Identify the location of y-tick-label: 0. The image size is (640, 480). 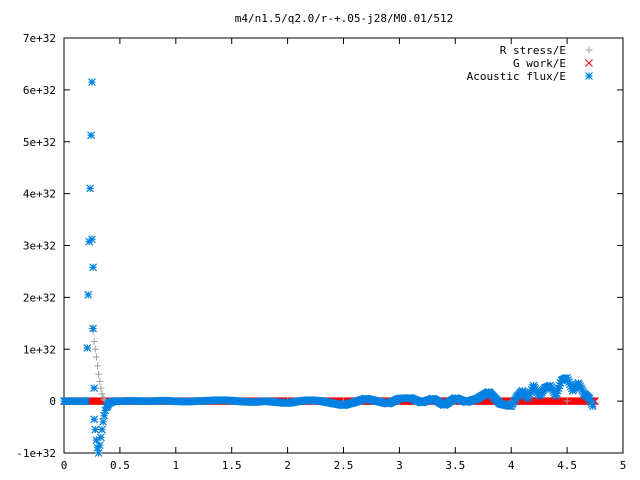
(52, 401).